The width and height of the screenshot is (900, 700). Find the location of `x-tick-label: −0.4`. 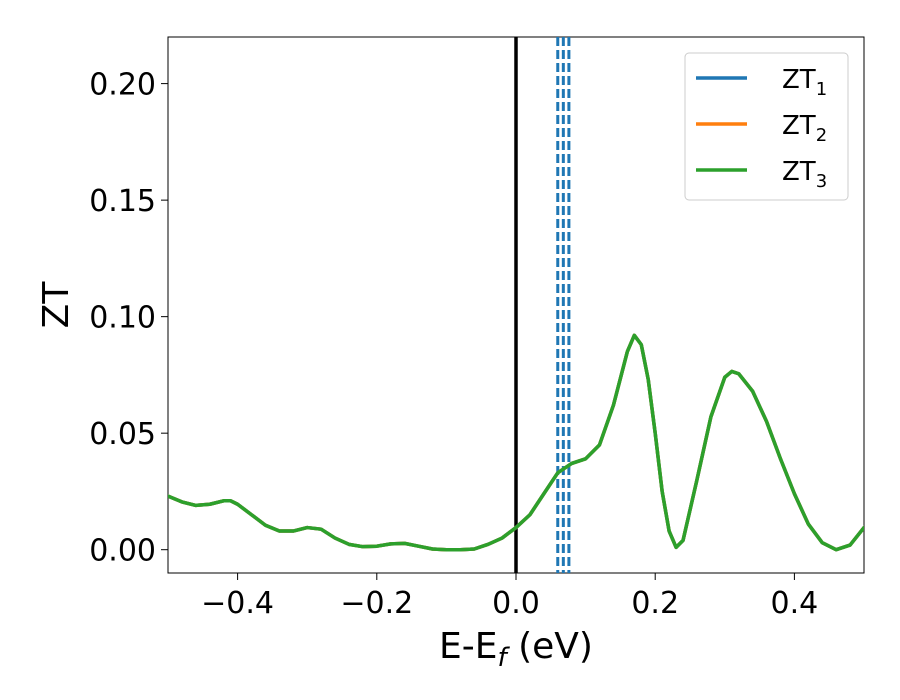

x-tick-label: −0.4 is located at coordinates (237, 603).